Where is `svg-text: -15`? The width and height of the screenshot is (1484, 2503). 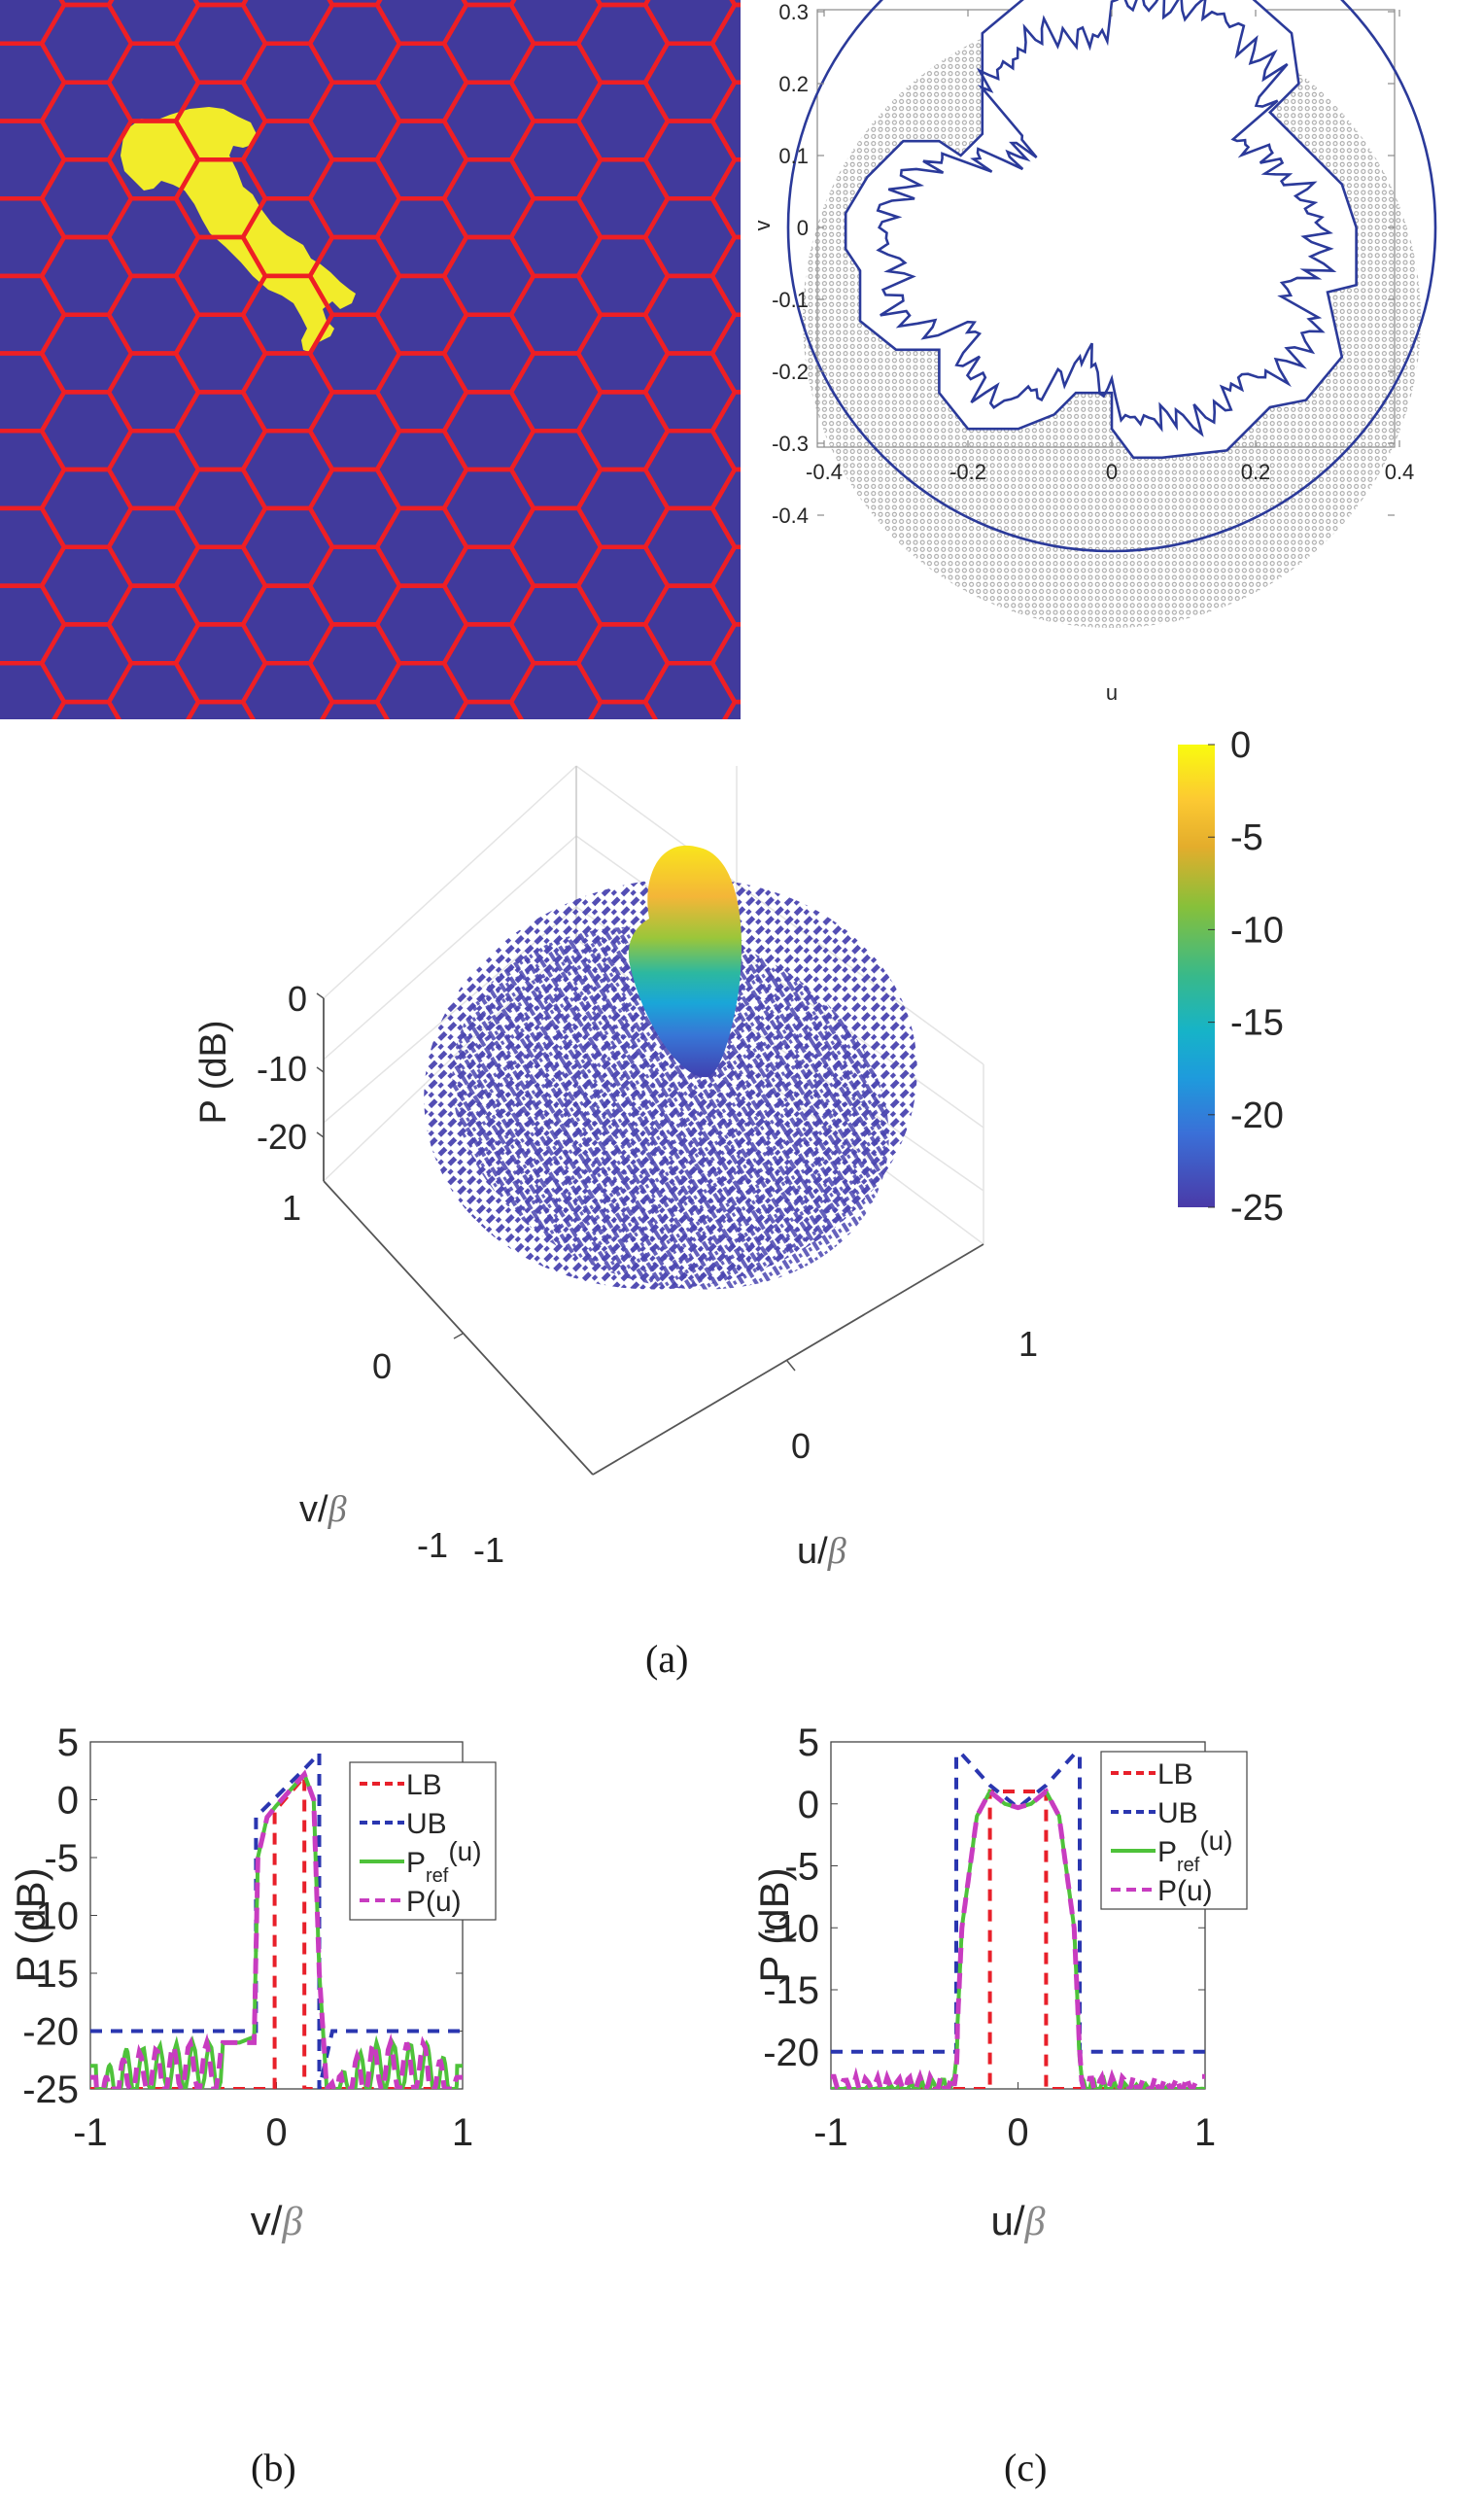 svg-text: -15 is located at coordinates (1257, 1023).